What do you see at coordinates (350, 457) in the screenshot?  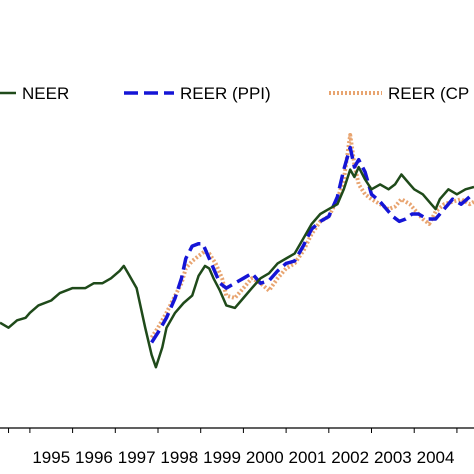 I see `x-tick-label: 2002` at bounding box center [350, 457].